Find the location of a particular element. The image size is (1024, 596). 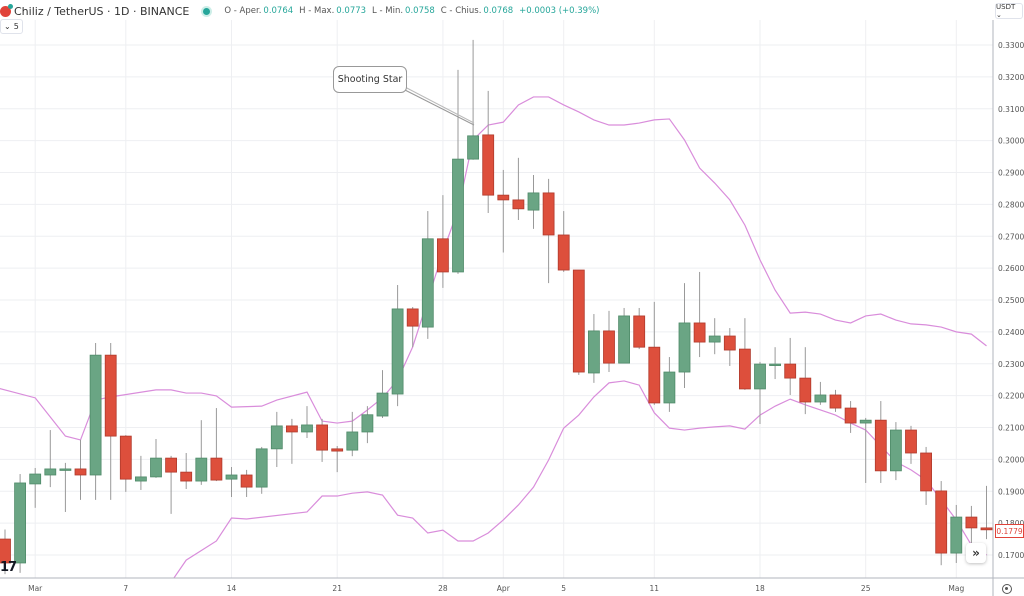

scroll-to-realtime-button: » is located at coordinates (976, 553).